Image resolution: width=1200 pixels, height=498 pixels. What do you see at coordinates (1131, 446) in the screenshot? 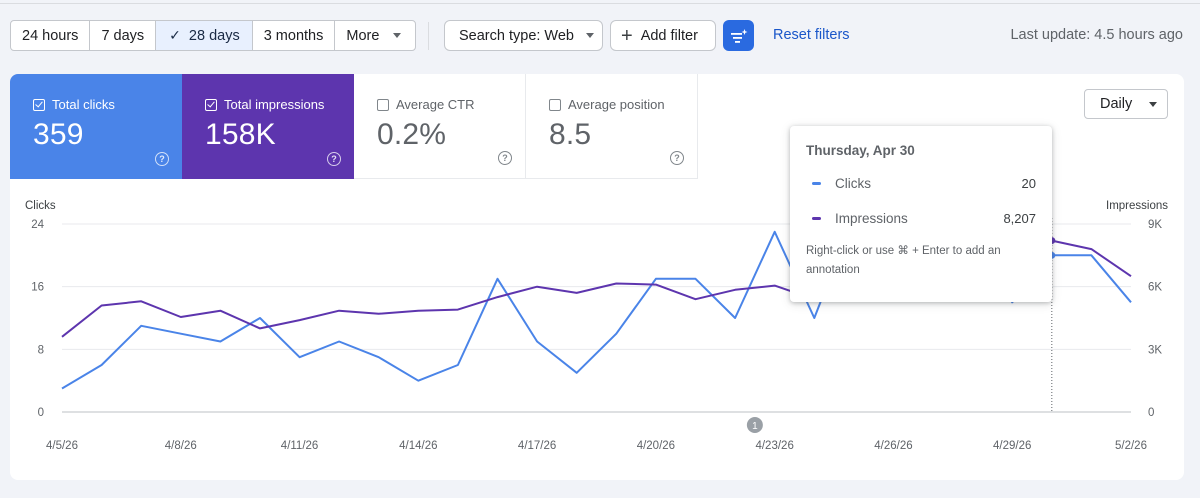
I see `x-tick-label: 5/2/26` at bounding box center [1131, 446].